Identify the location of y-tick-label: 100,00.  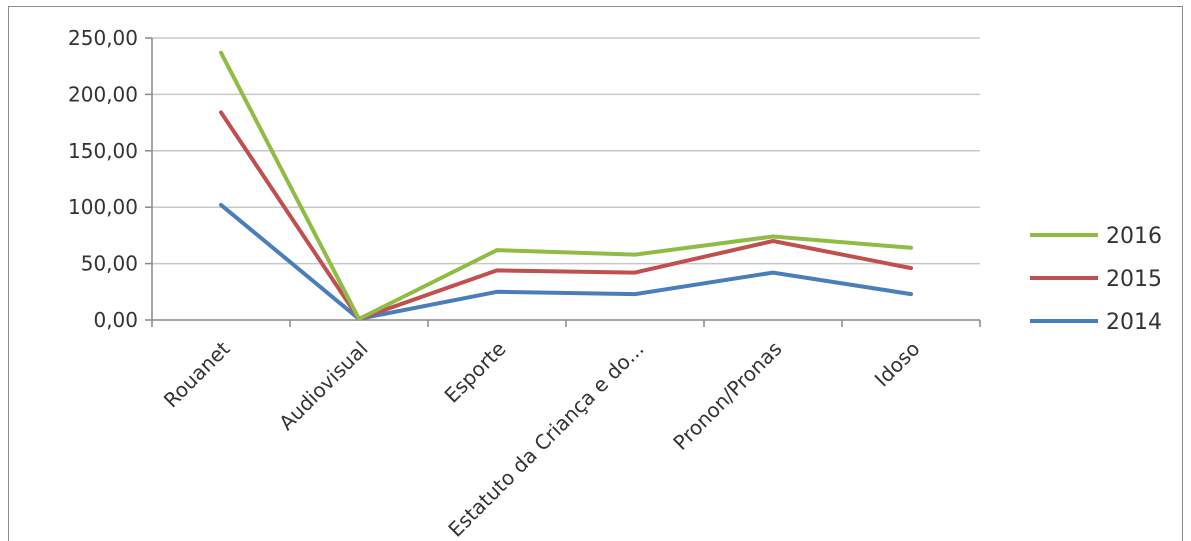
(103, 207).